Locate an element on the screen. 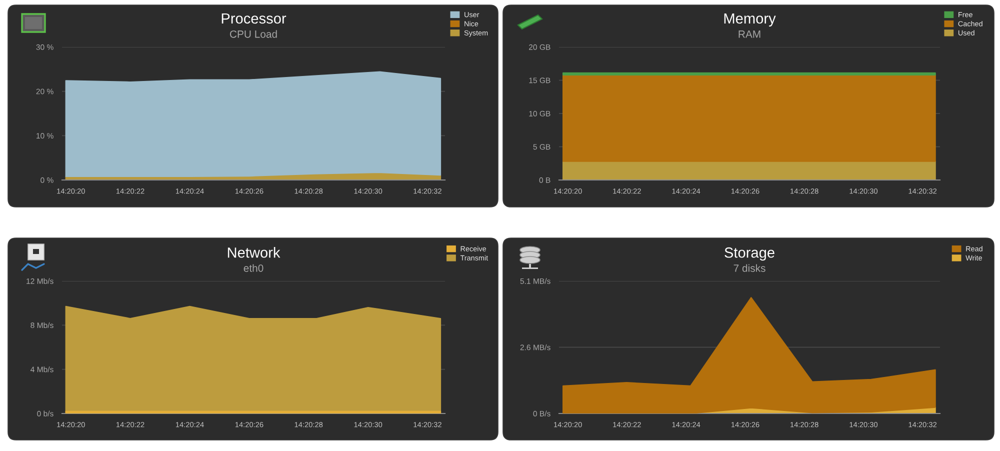 The height and width of the screenshot is (451, 1000). chart-title: Network is located at coordinates (254, 252).